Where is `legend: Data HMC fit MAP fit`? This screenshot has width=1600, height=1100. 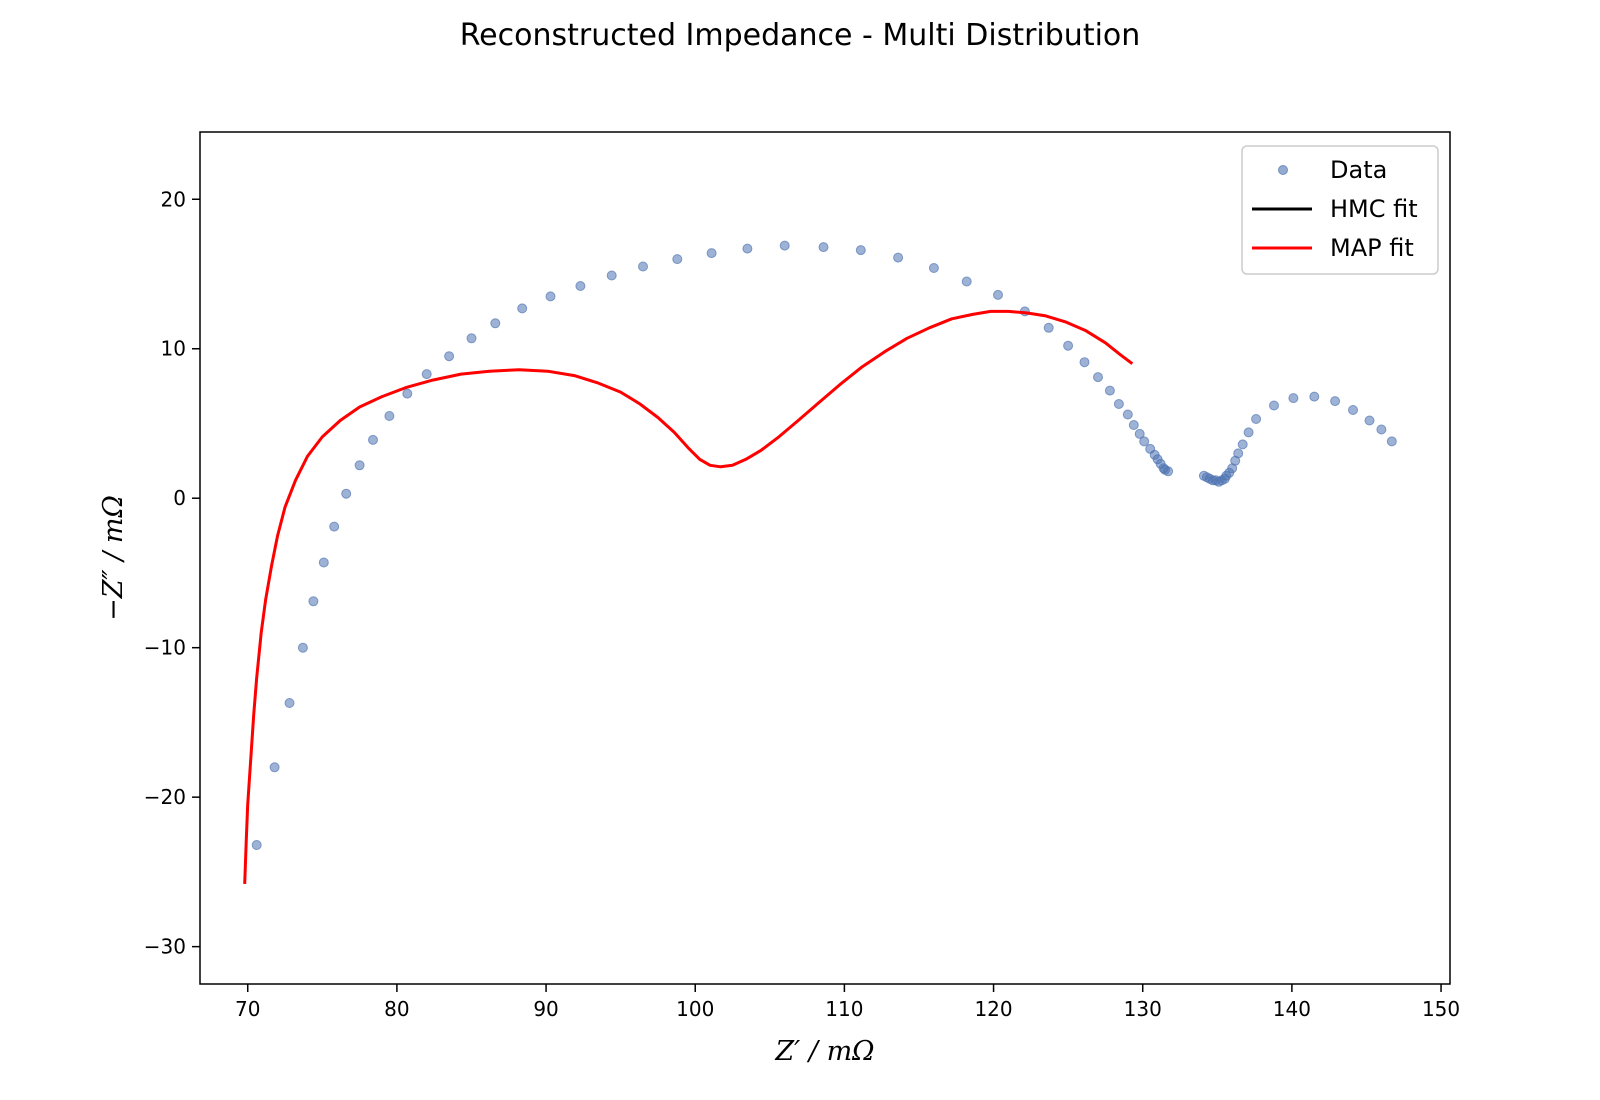 legend: Data HMC fit MAP fit is located at coordinates (1340, 210).